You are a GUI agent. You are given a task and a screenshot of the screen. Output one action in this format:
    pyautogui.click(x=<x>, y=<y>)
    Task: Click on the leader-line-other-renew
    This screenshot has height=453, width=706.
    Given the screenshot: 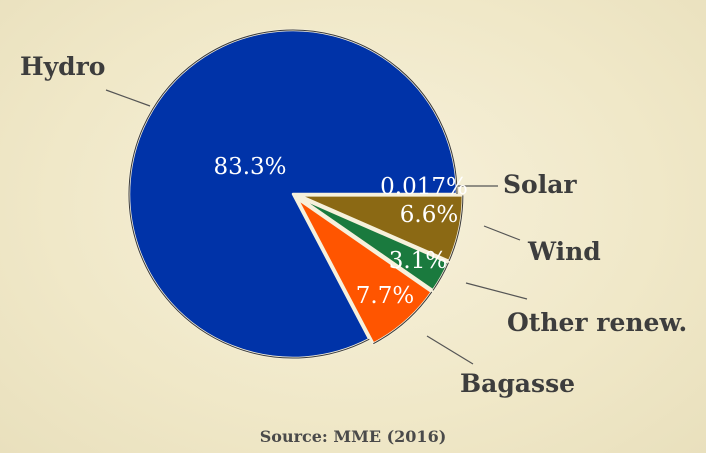 What is the action you would take?
    pyautogui.click(x=496, y=291)
    